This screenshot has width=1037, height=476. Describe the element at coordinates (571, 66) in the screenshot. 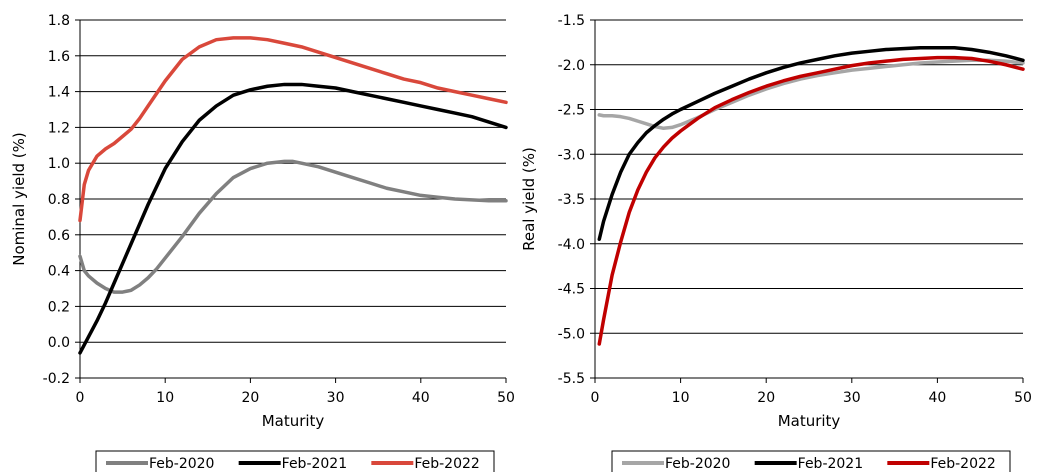

I see `y-tick-label: -2.0` at that location.